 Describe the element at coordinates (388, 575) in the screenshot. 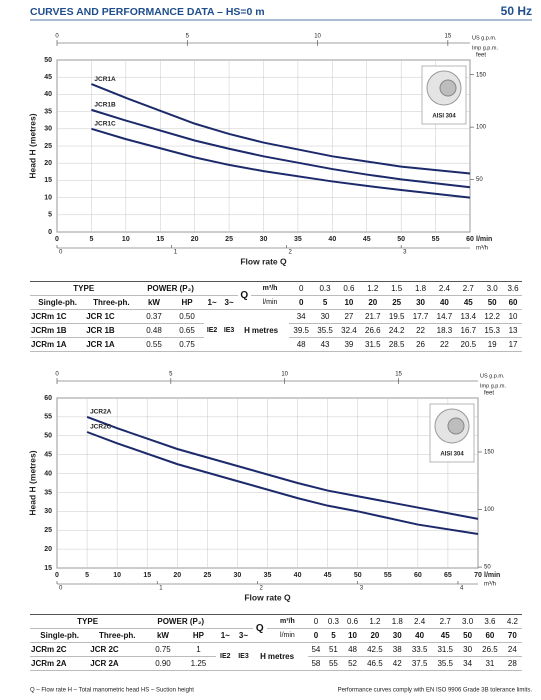

I see `x-tick-label: 55` at that location.